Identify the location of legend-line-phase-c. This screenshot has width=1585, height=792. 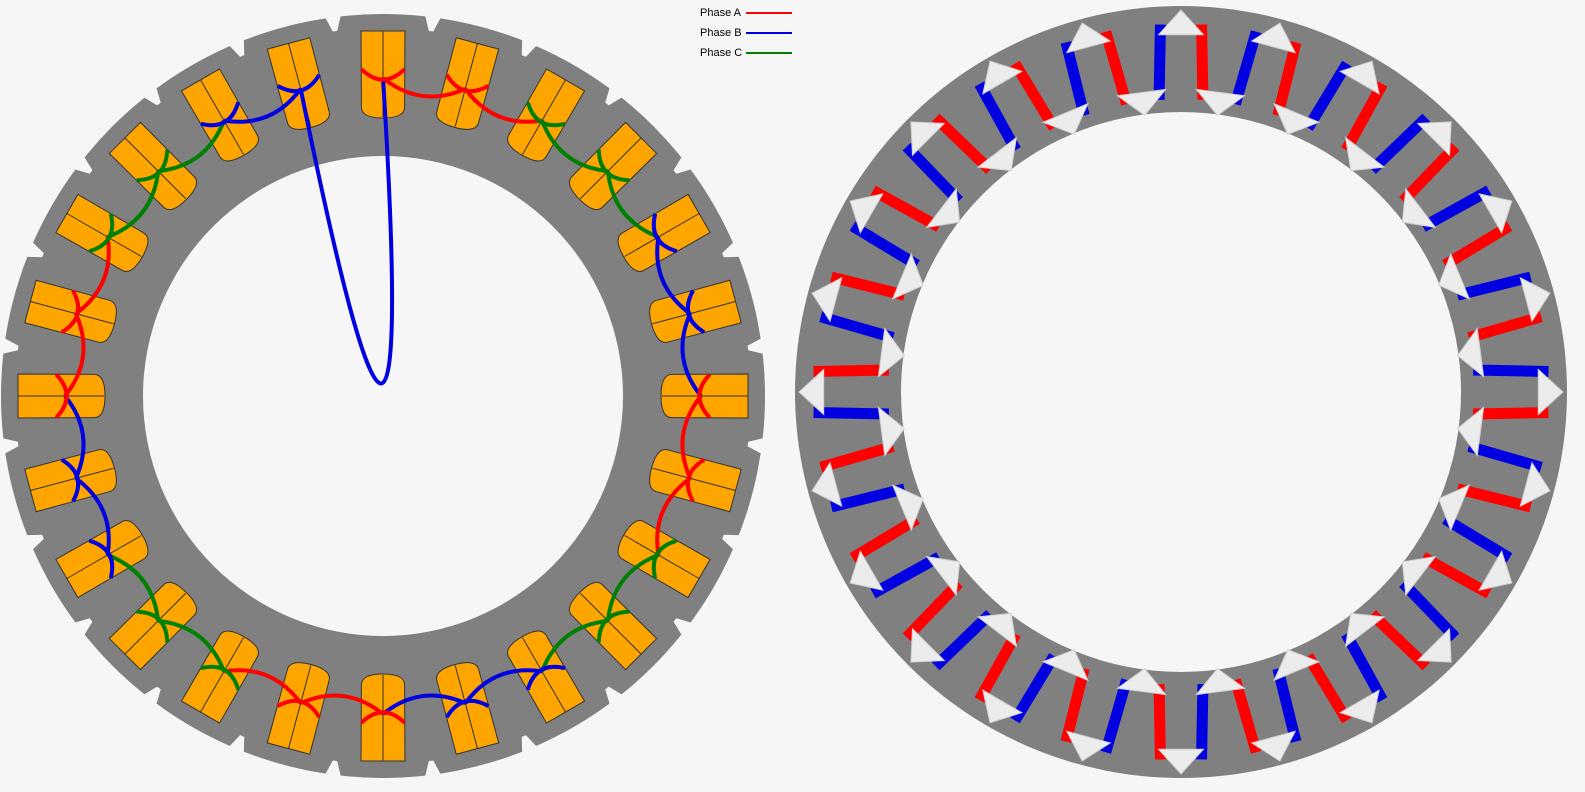
(769, 53).